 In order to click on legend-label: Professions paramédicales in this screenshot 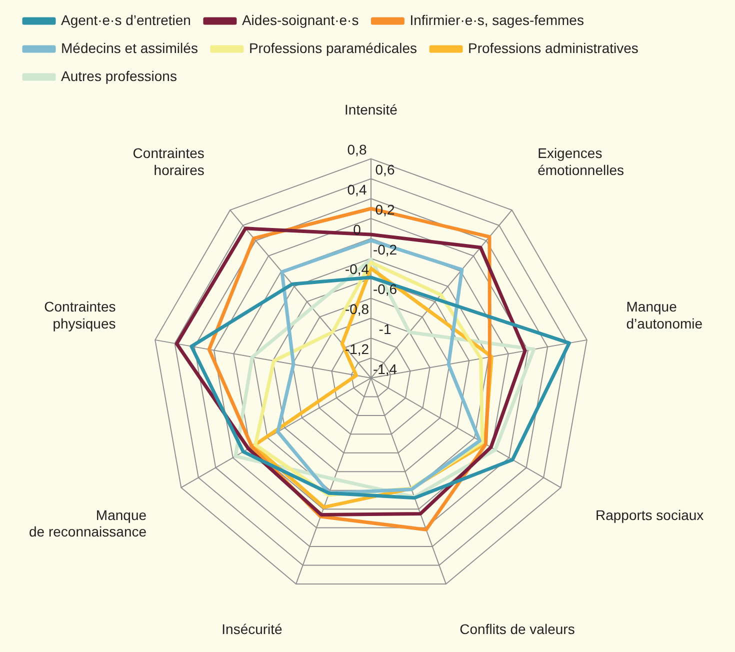, I will do `click(333, 48)`.